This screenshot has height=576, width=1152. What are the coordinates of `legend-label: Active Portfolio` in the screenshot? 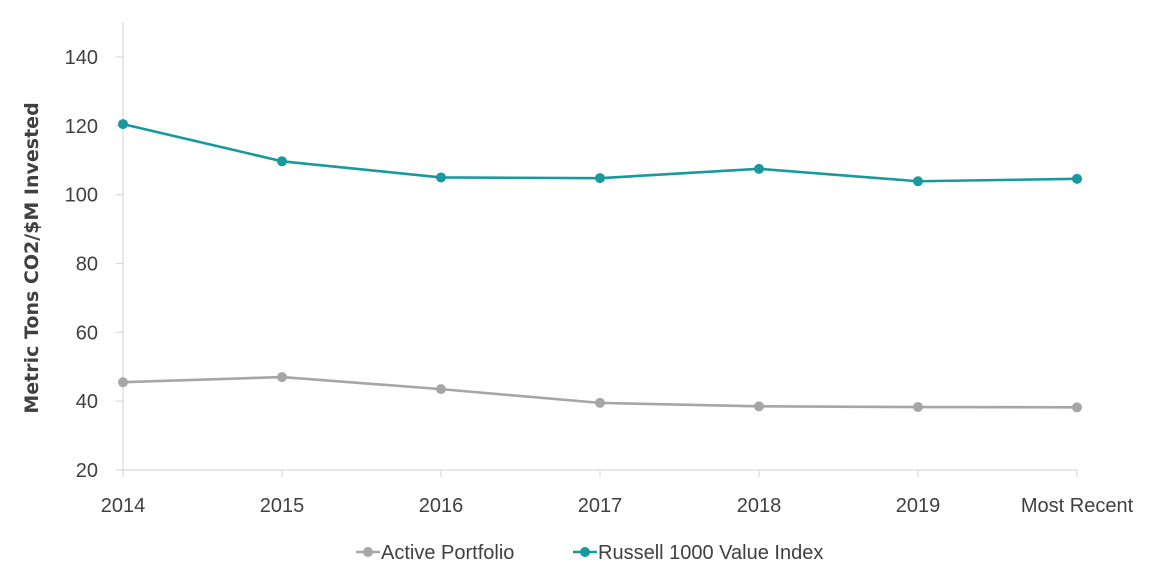 It's located at (447, 553).